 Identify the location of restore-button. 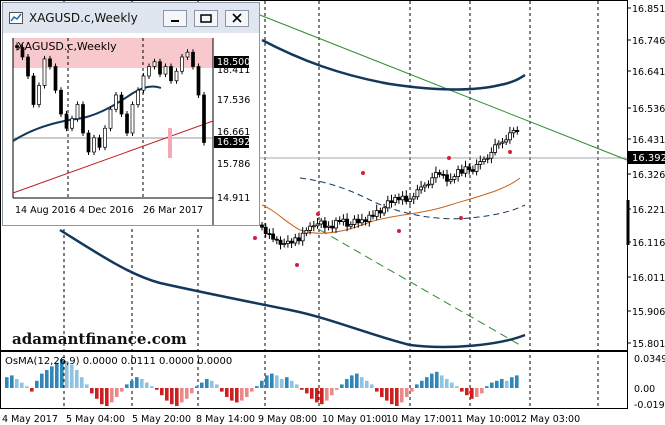
(206, 18).